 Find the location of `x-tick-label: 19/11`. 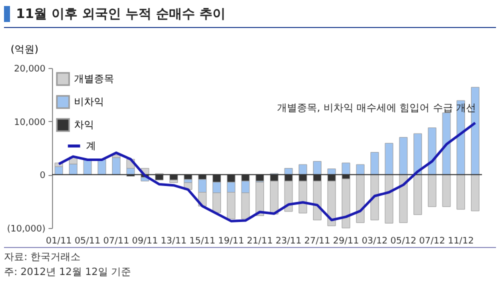

x-tick-label: 19/11 is located at coordinates (231, 241).